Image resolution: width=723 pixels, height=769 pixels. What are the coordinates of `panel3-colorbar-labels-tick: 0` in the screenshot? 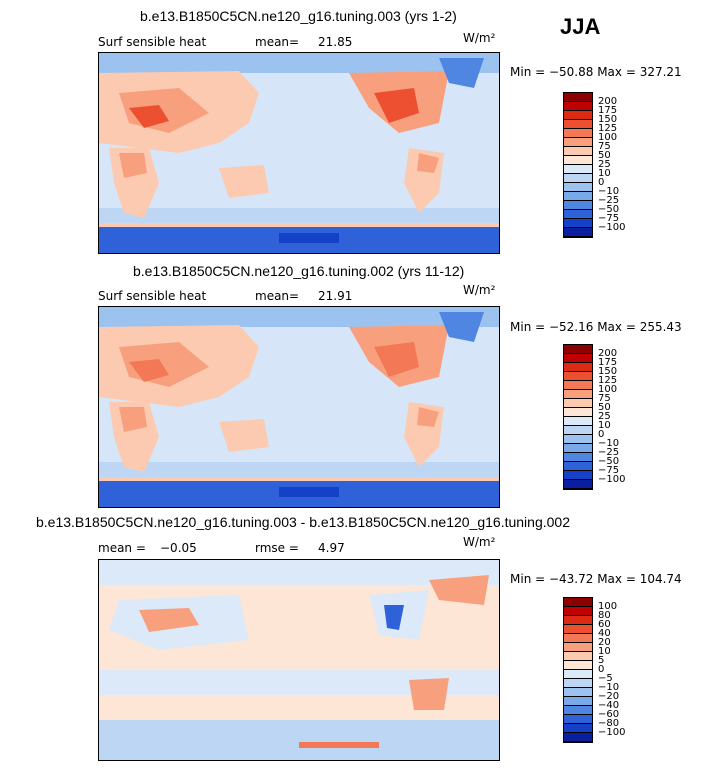 It's located at (601, 669).